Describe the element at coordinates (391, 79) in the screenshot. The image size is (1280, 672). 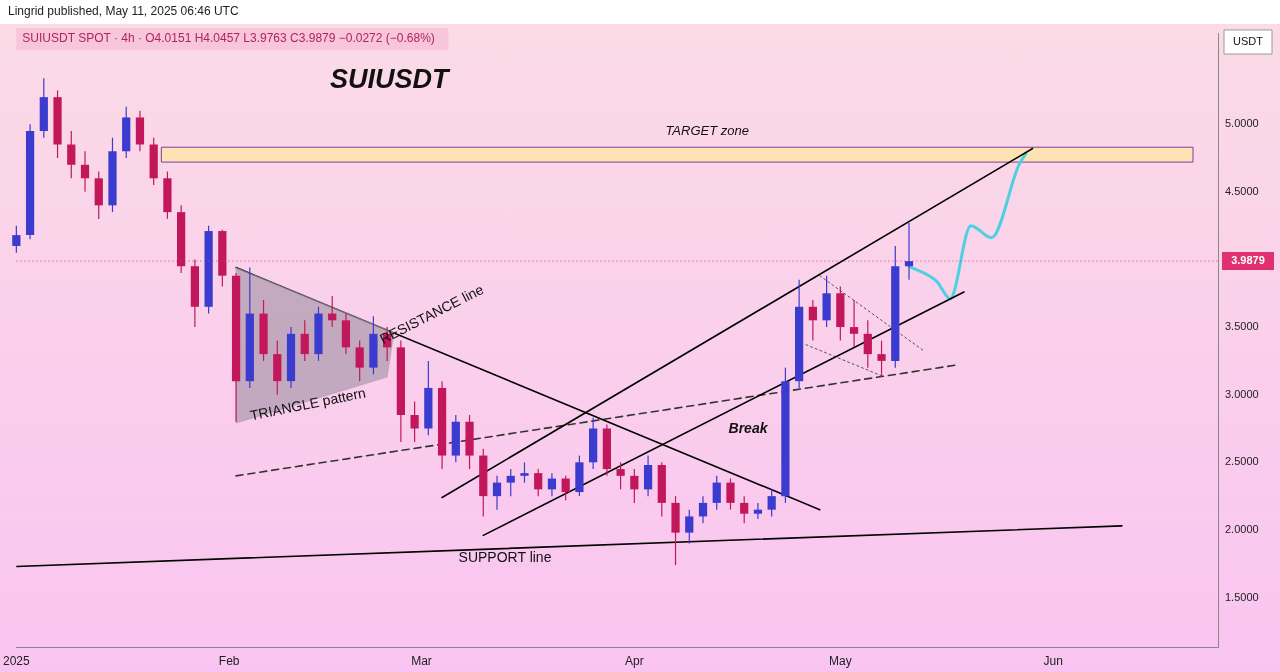
I see `text: SUIUSDT` at that location.